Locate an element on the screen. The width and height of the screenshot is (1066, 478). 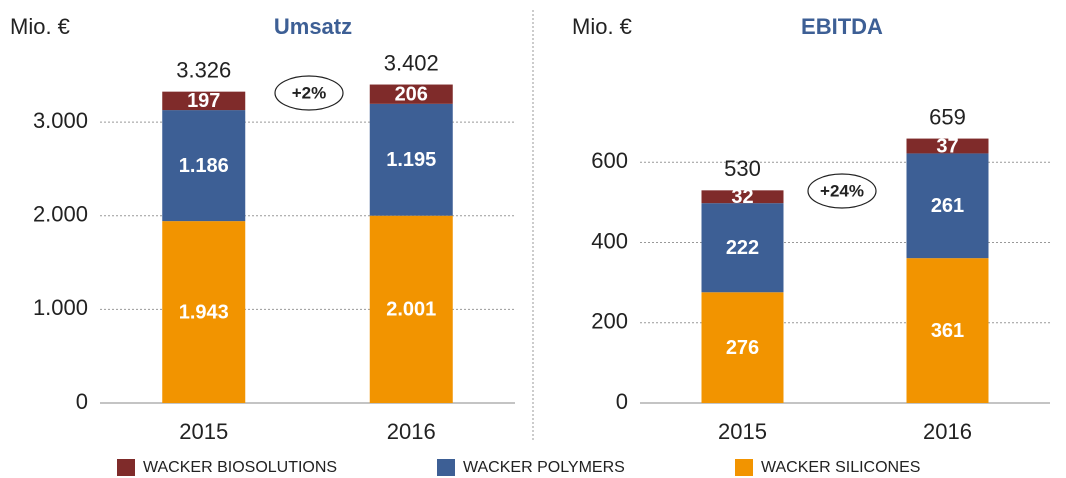
value-label: 197 is located at coordinates (203, 101).